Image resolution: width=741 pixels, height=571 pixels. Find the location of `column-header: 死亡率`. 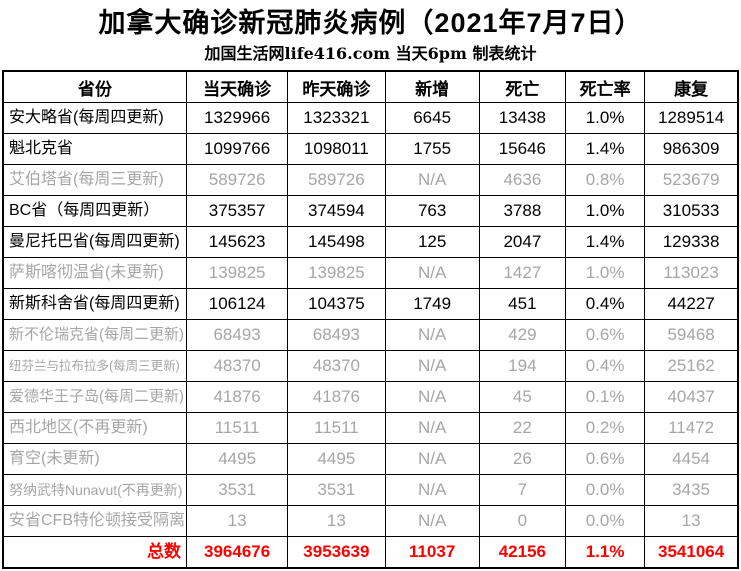

column-header: 死亡率 is located at coordinates (605, 86).